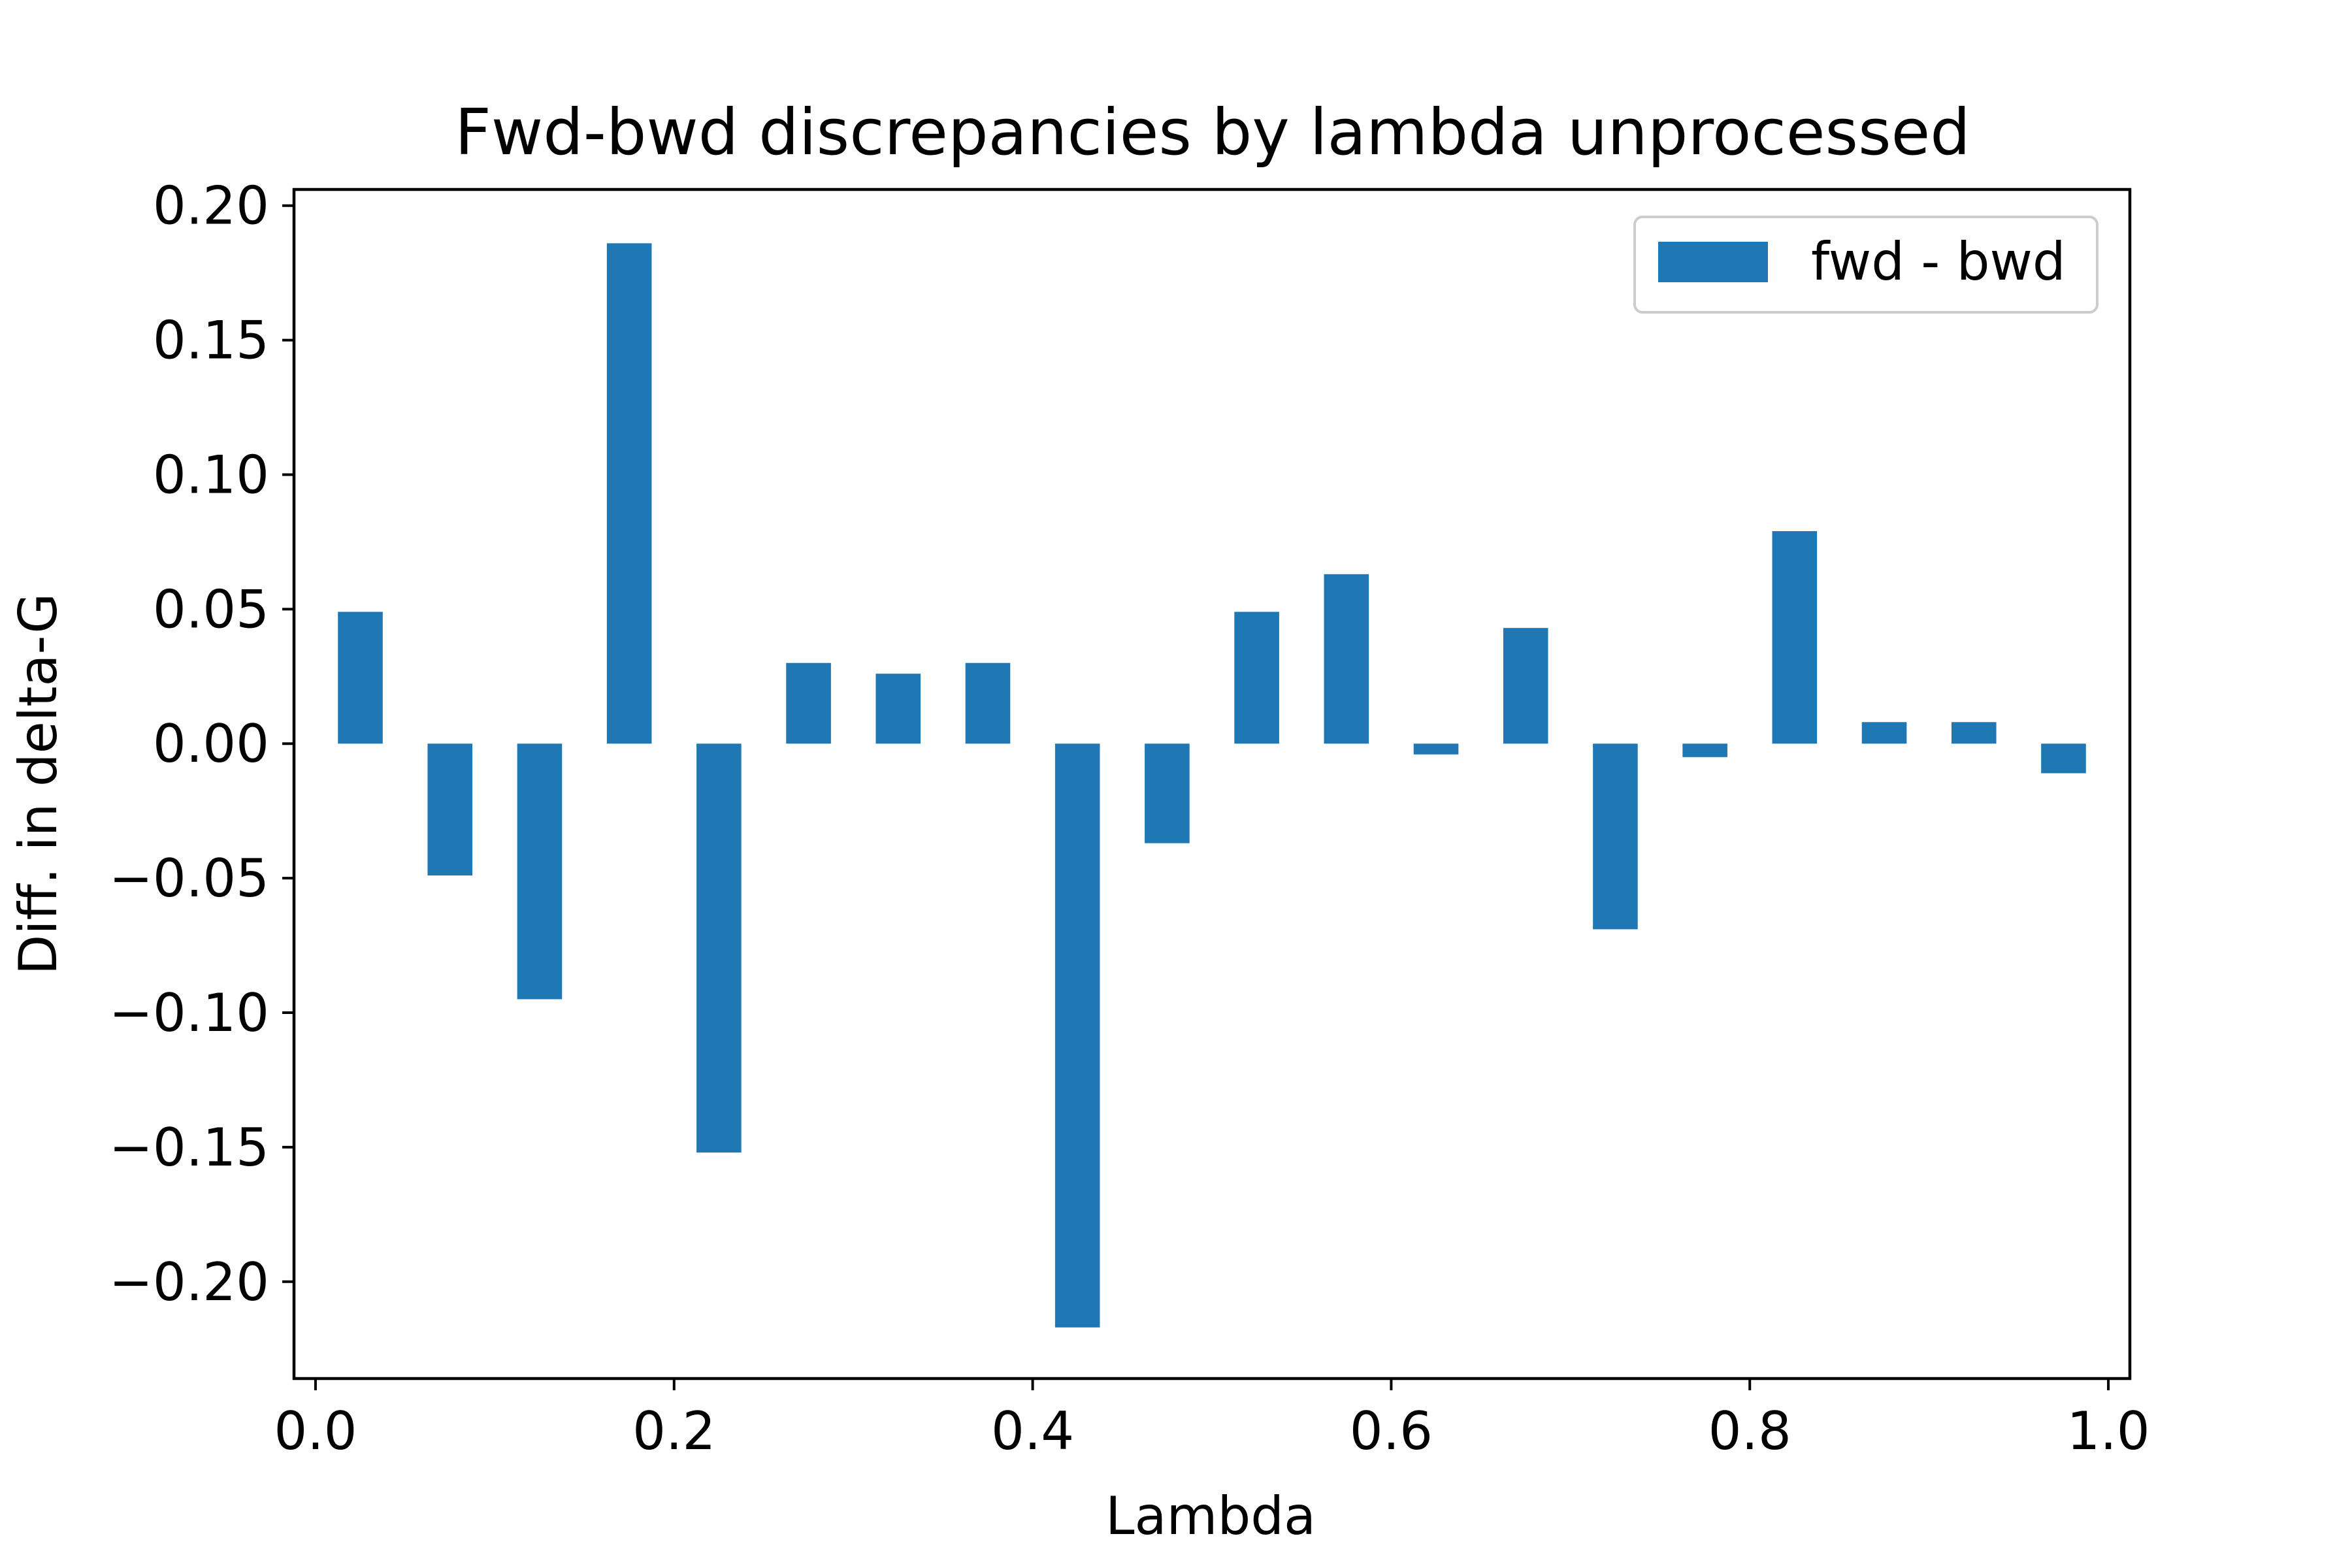 The image size is (2352, 1568). What do you see at coordinates (673, 1431) in the screenshot?
I see `x-tick-label: 0.2` at bounding box center [673, 1431].